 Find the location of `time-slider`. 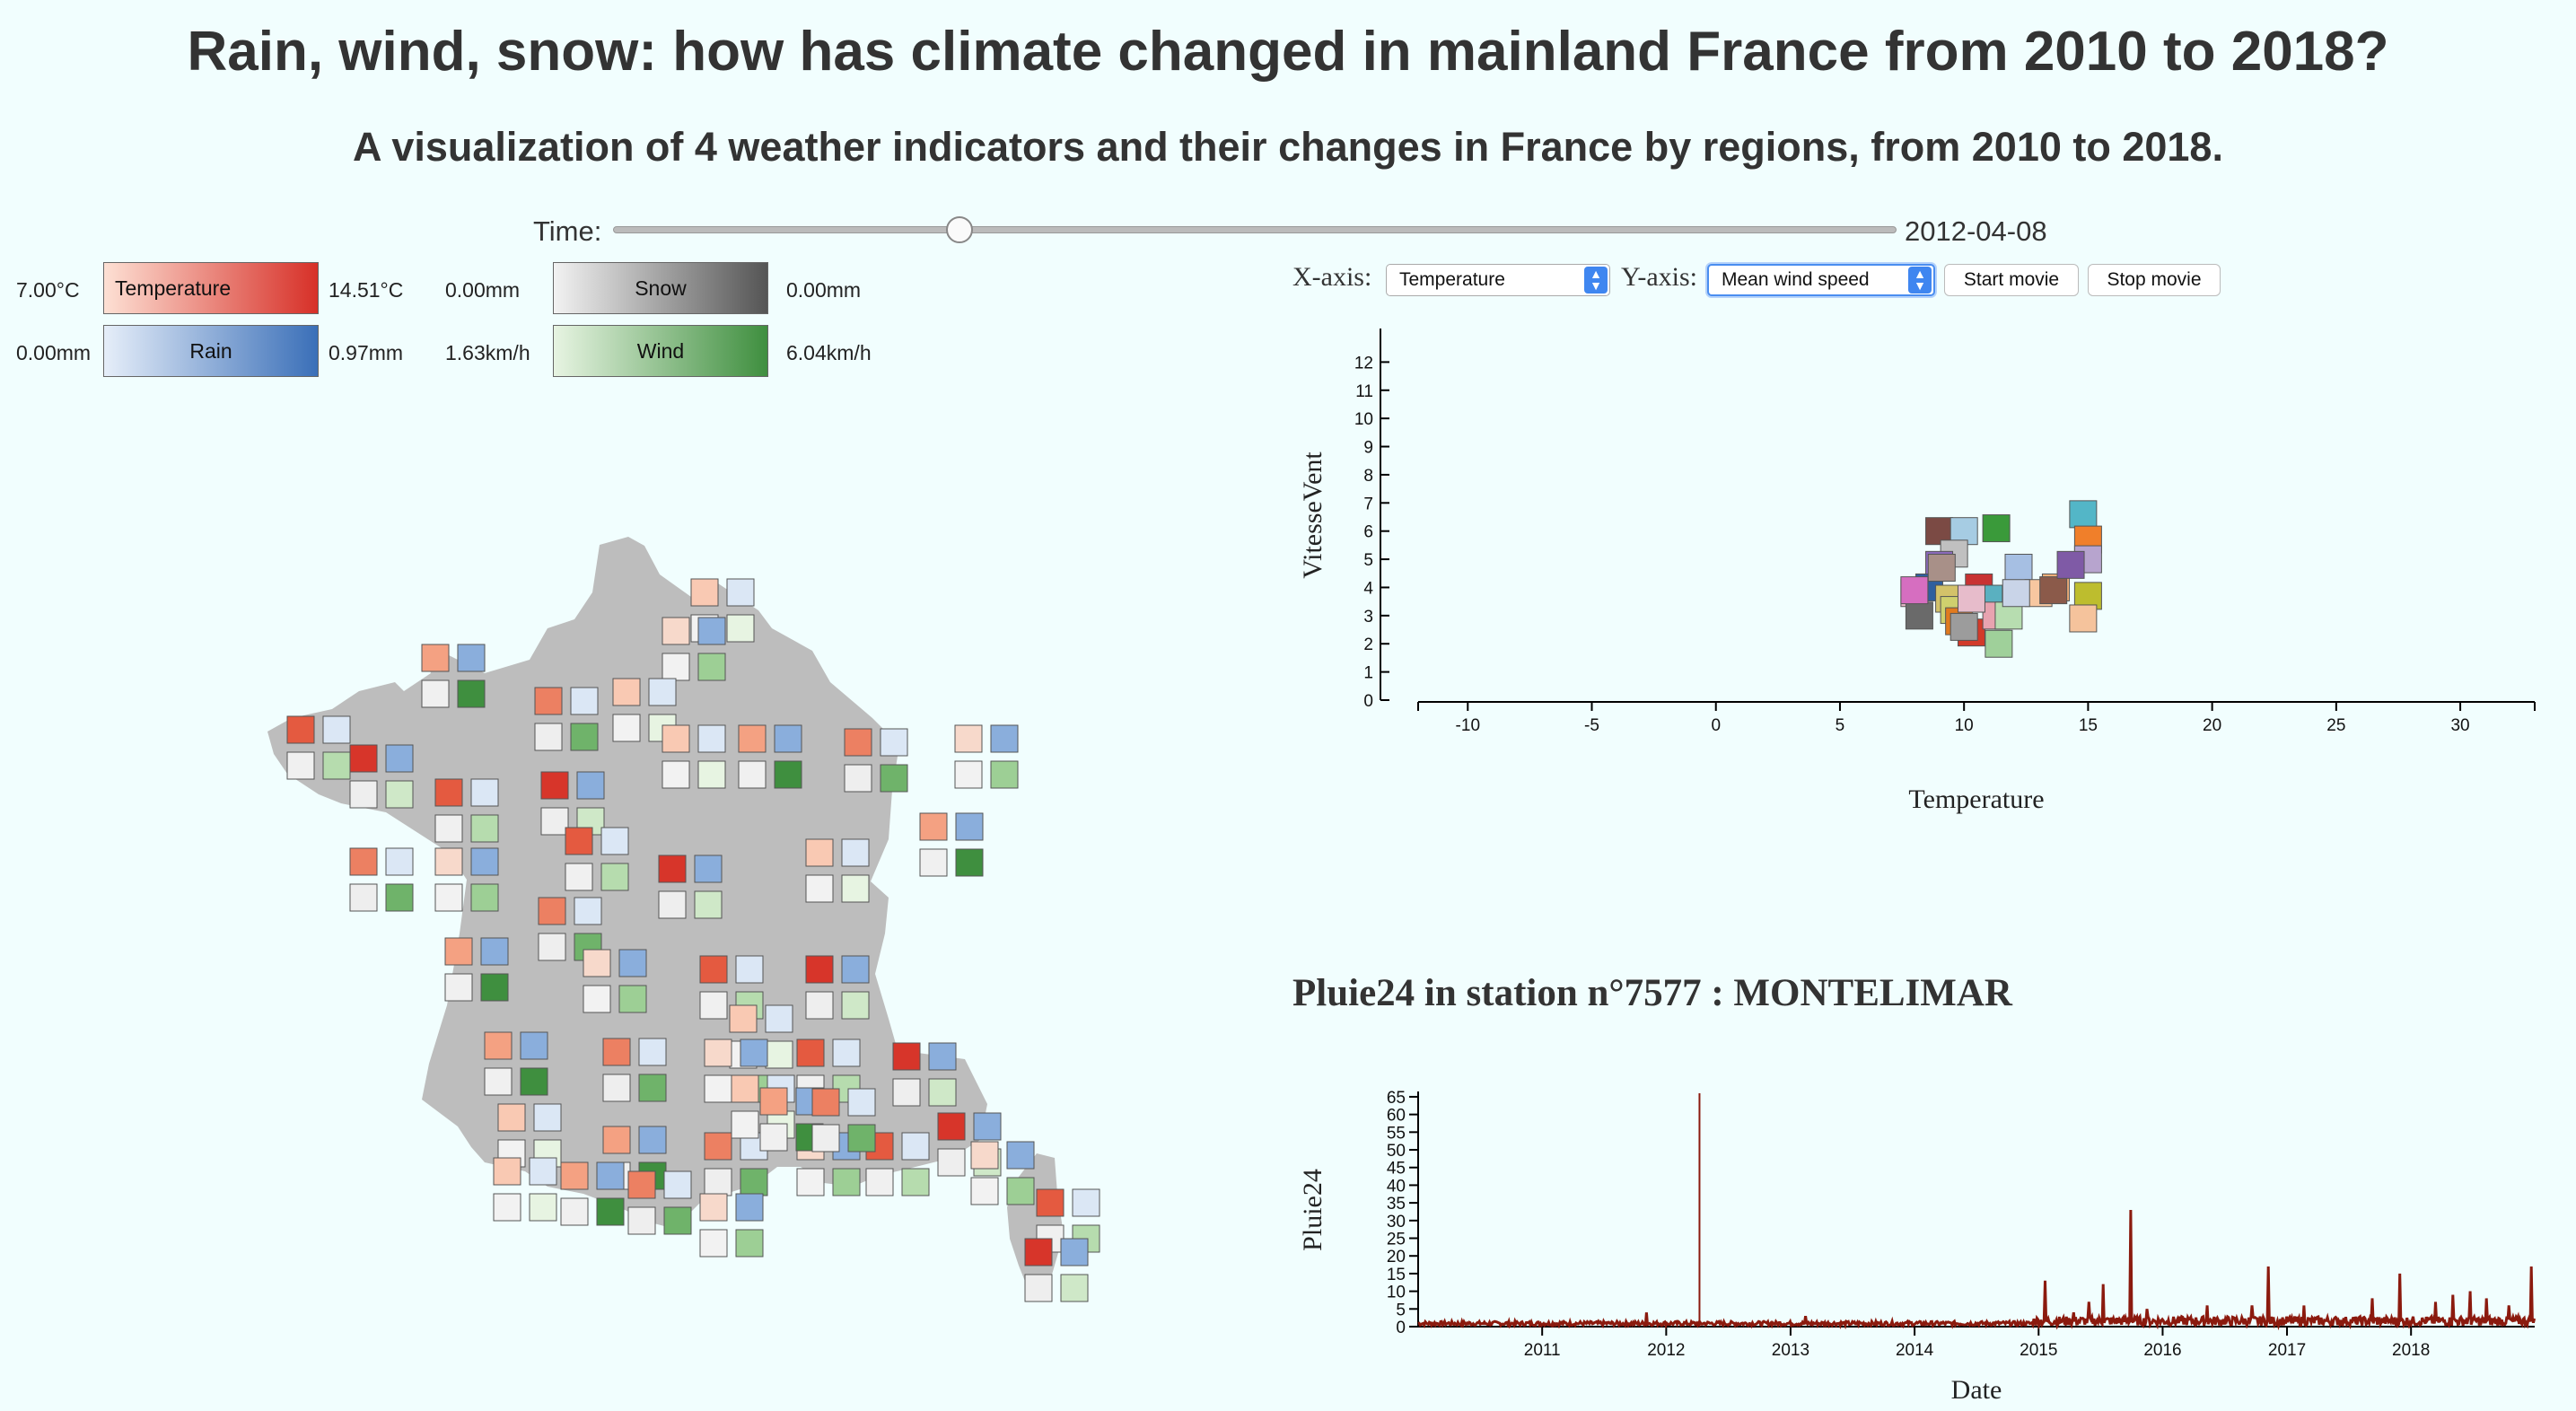

time-slider is located at coordinates (1255, 230).